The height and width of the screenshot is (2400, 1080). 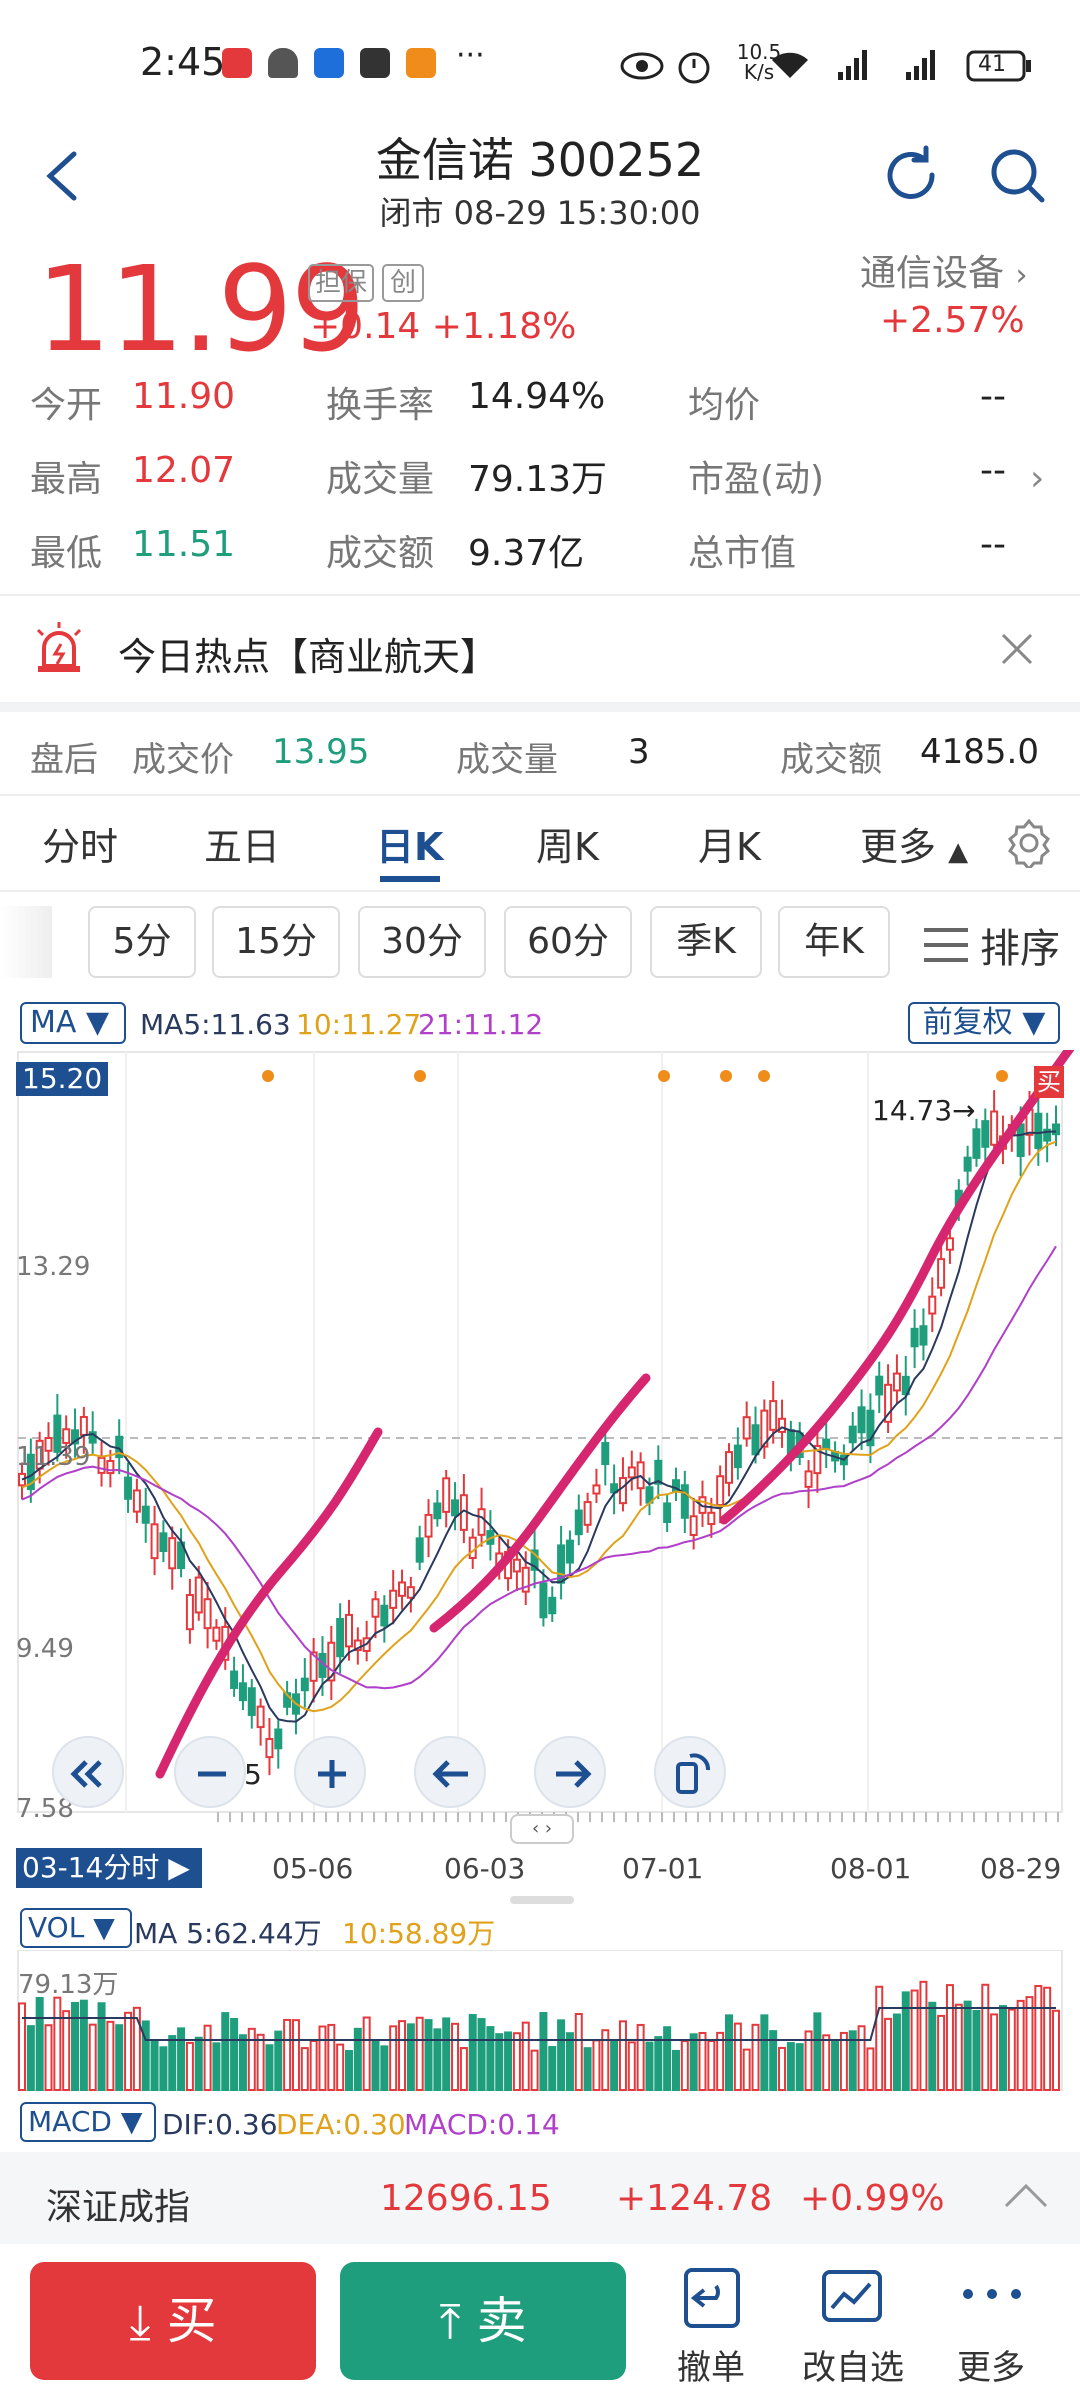 I want to click on zoom-in-button, so click(x=330, y=1772).